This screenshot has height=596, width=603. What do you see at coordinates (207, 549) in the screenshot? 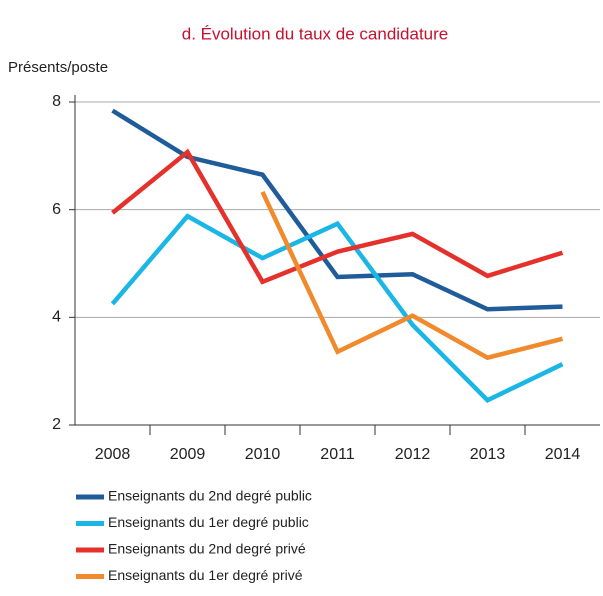
I see `legend-label: Enseignants du 2nd degré privé` at bounding box center [207, 549].